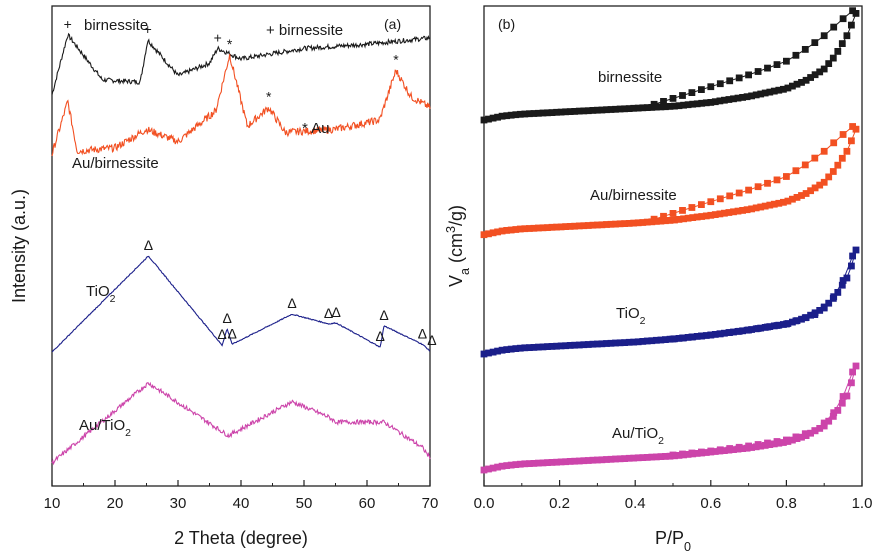 This screenshot has height=554, width=876. I want to click on isotherm-x-axis-label: P/P0, so click(673, 541).